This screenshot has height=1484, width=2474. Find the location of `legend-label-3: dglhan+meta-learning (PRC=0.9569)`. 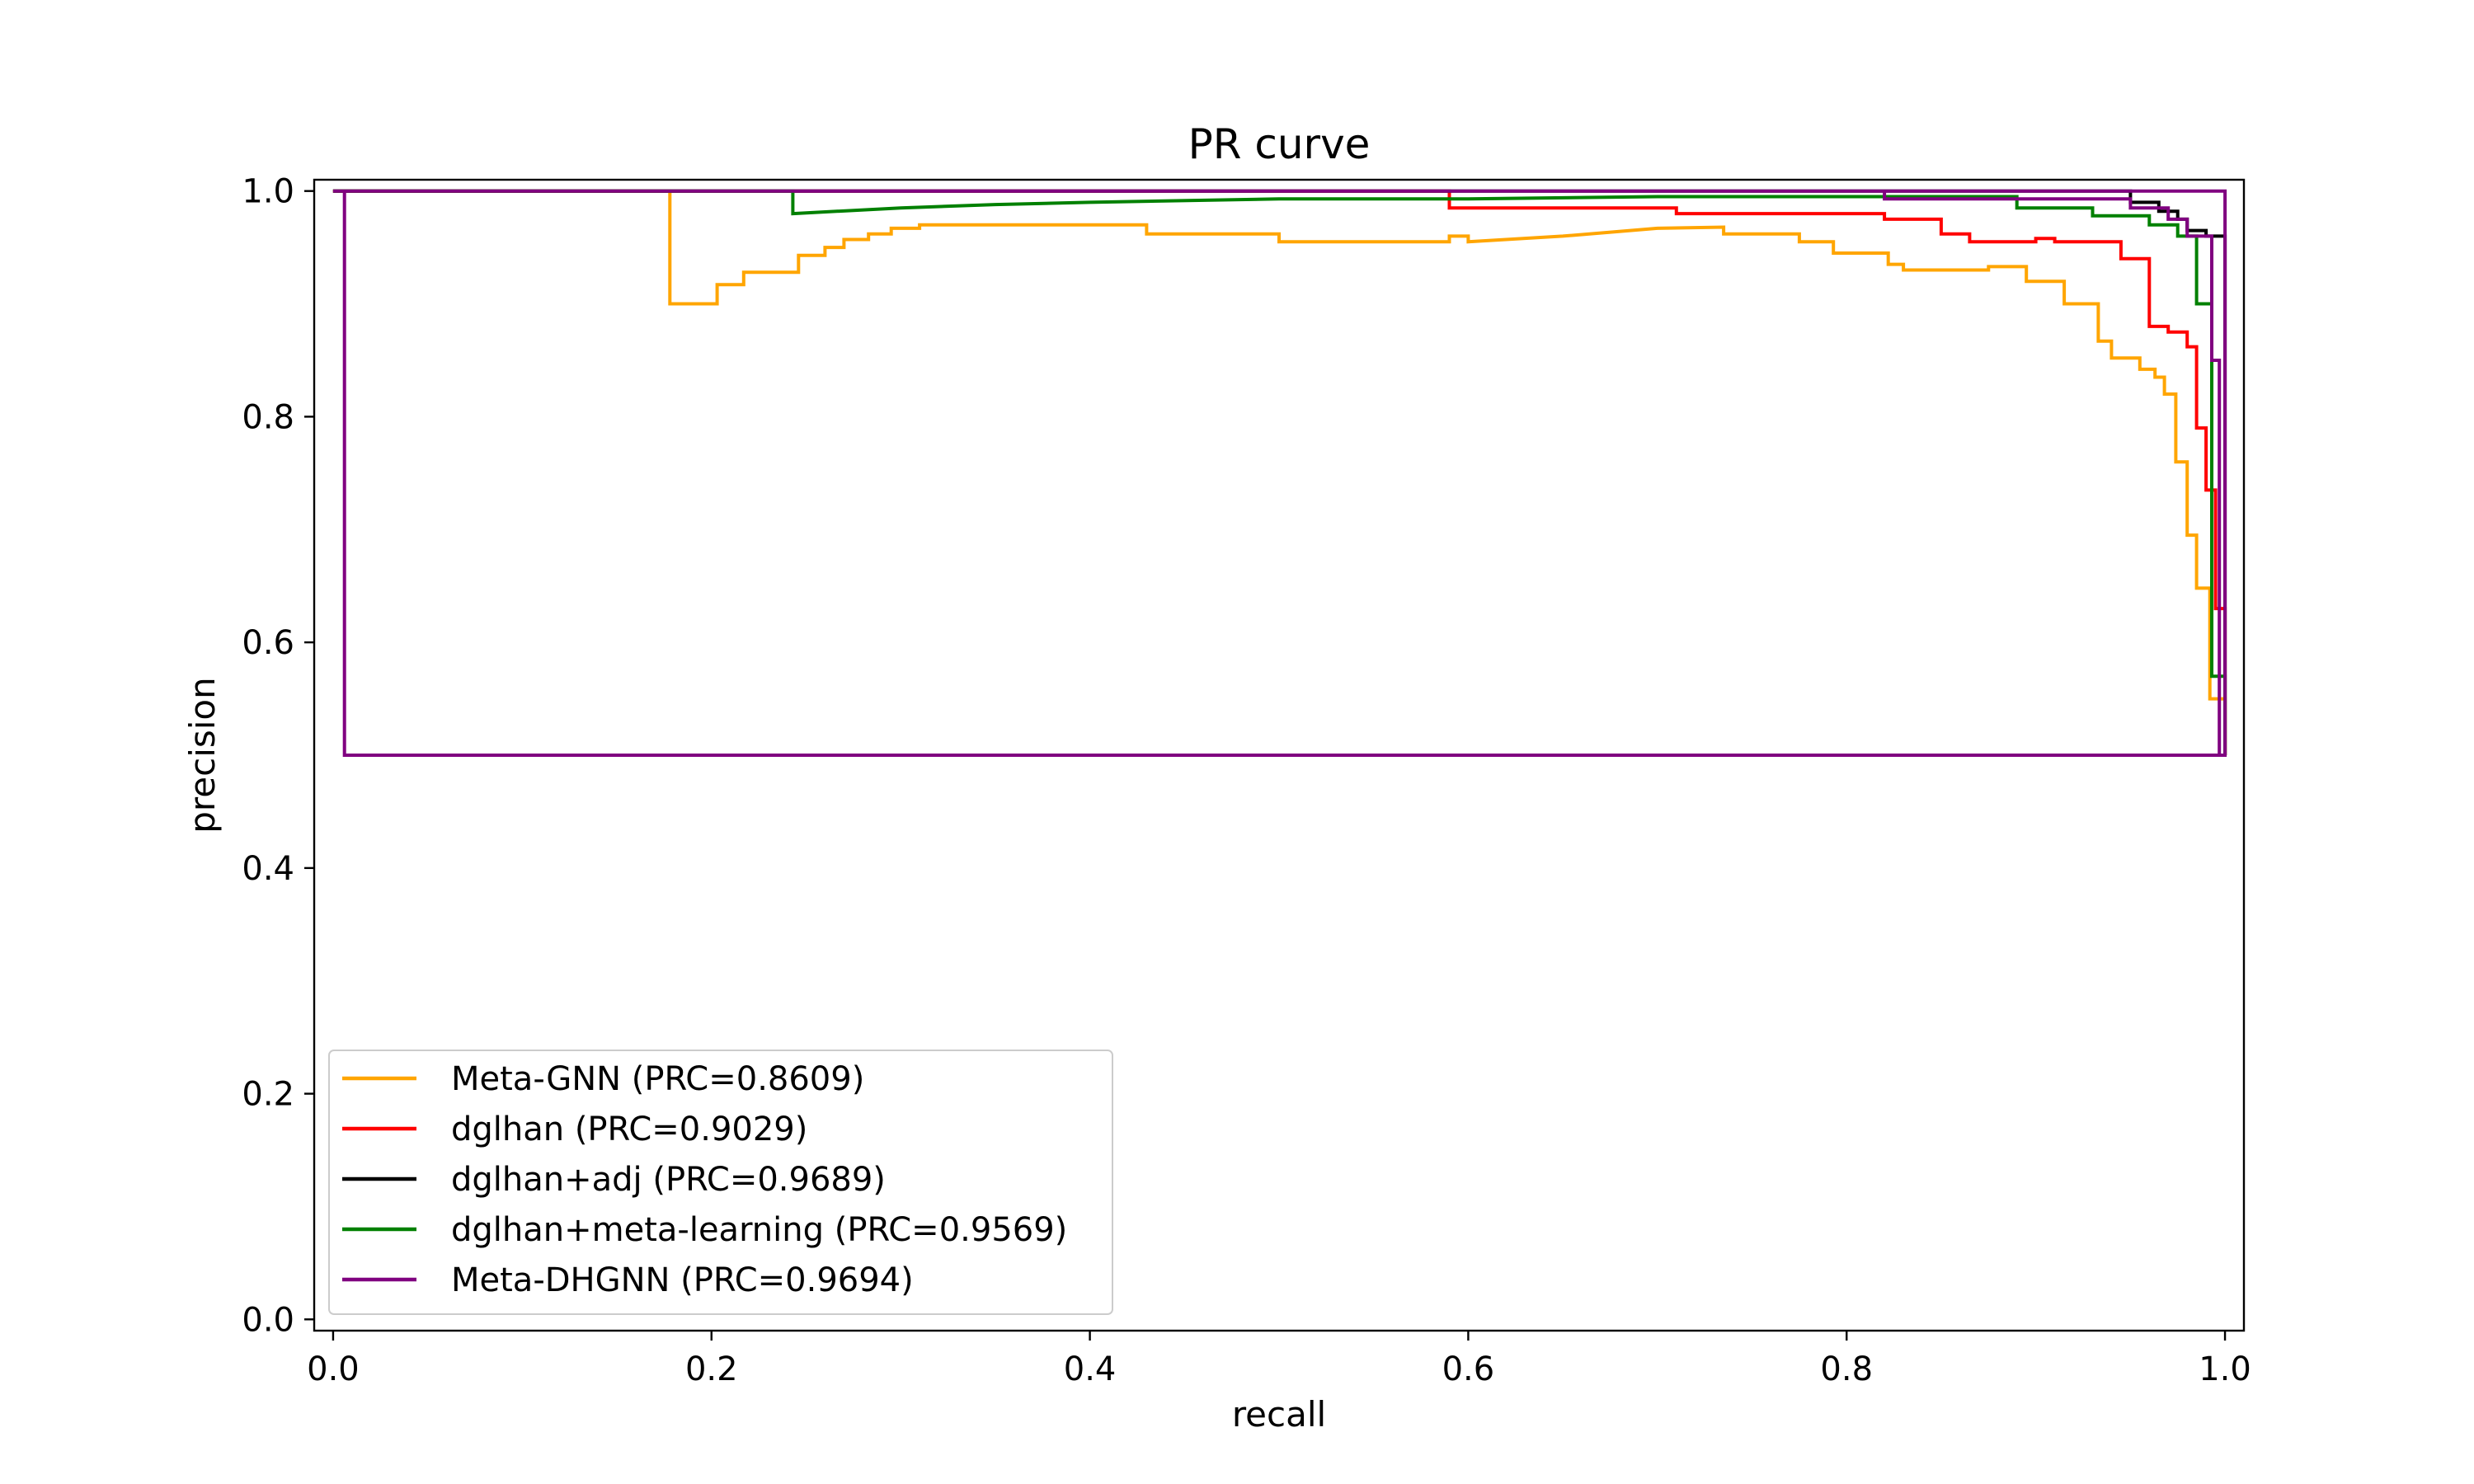

legend-label-3: dglhan+meta-learning (PRC=0.9569) is located at coordinates (759, 1230).